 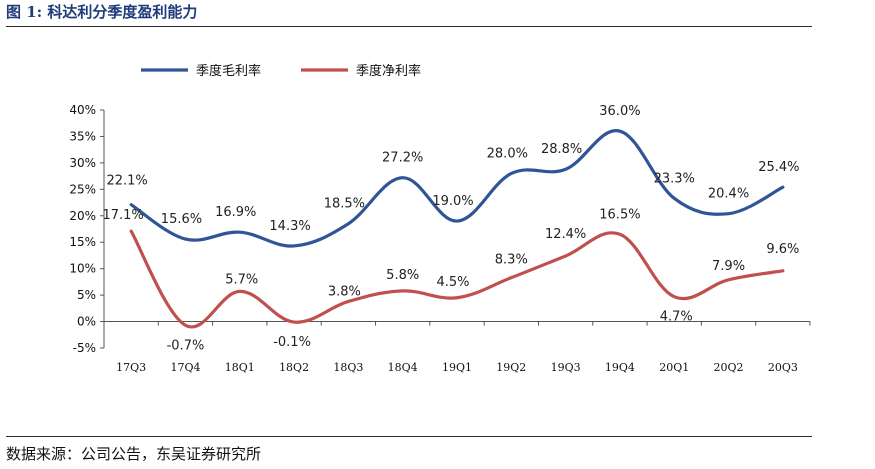 What do you see at coordinates (344, 291) in the screenshot?
I see `data-label: 3.8%` at bounding box center [344, 291].